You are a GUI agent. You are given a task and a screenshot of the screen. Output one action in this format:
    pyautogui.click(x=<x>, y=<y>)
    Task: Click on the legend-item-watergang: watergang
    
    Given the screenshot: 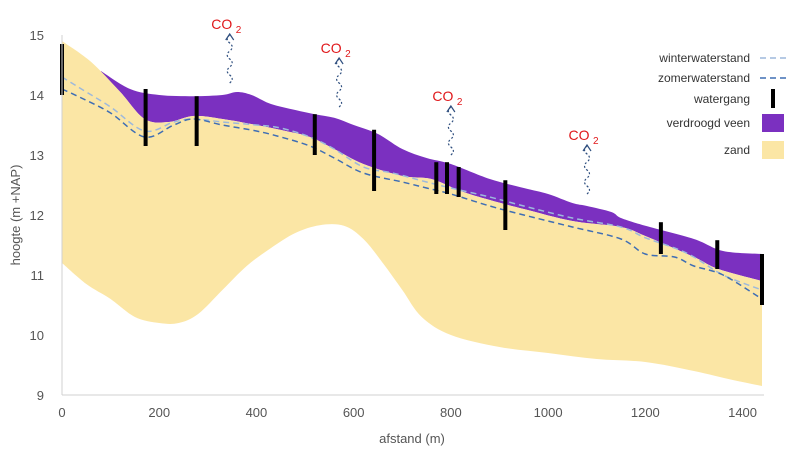 What is the action you would take?
    pyautogui.click(x=734, y=98)
    